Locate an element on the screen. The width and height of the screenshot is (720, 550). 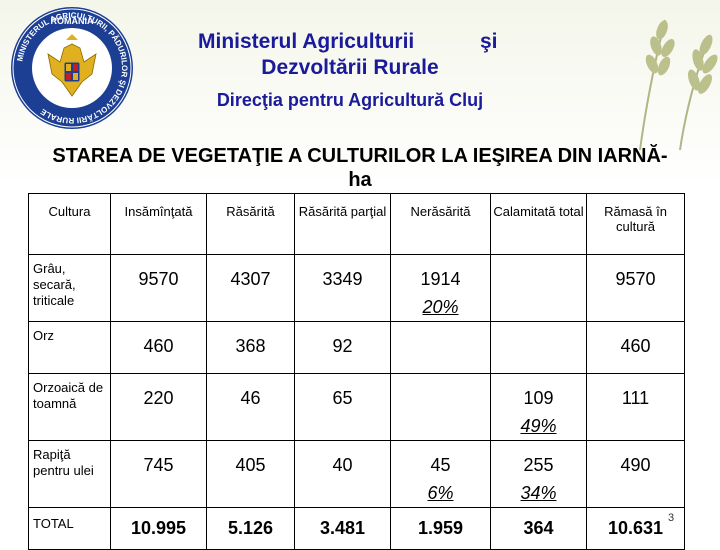
remaining-value: 460 is located at coordinates (635, 347).